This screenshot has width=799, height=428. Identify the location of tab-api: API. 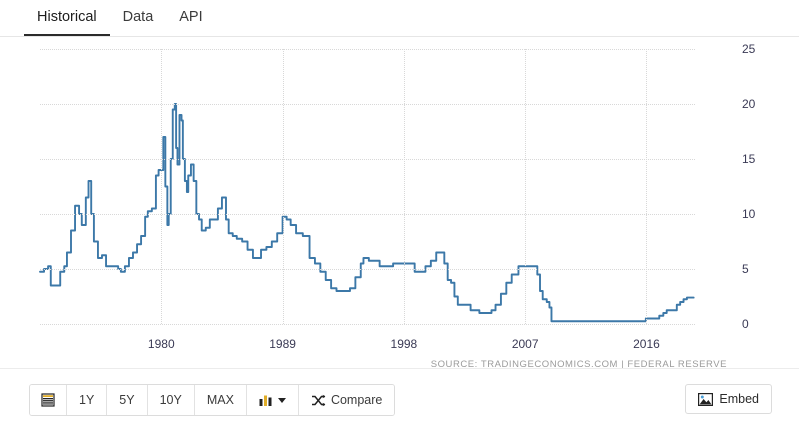
(191, 17).